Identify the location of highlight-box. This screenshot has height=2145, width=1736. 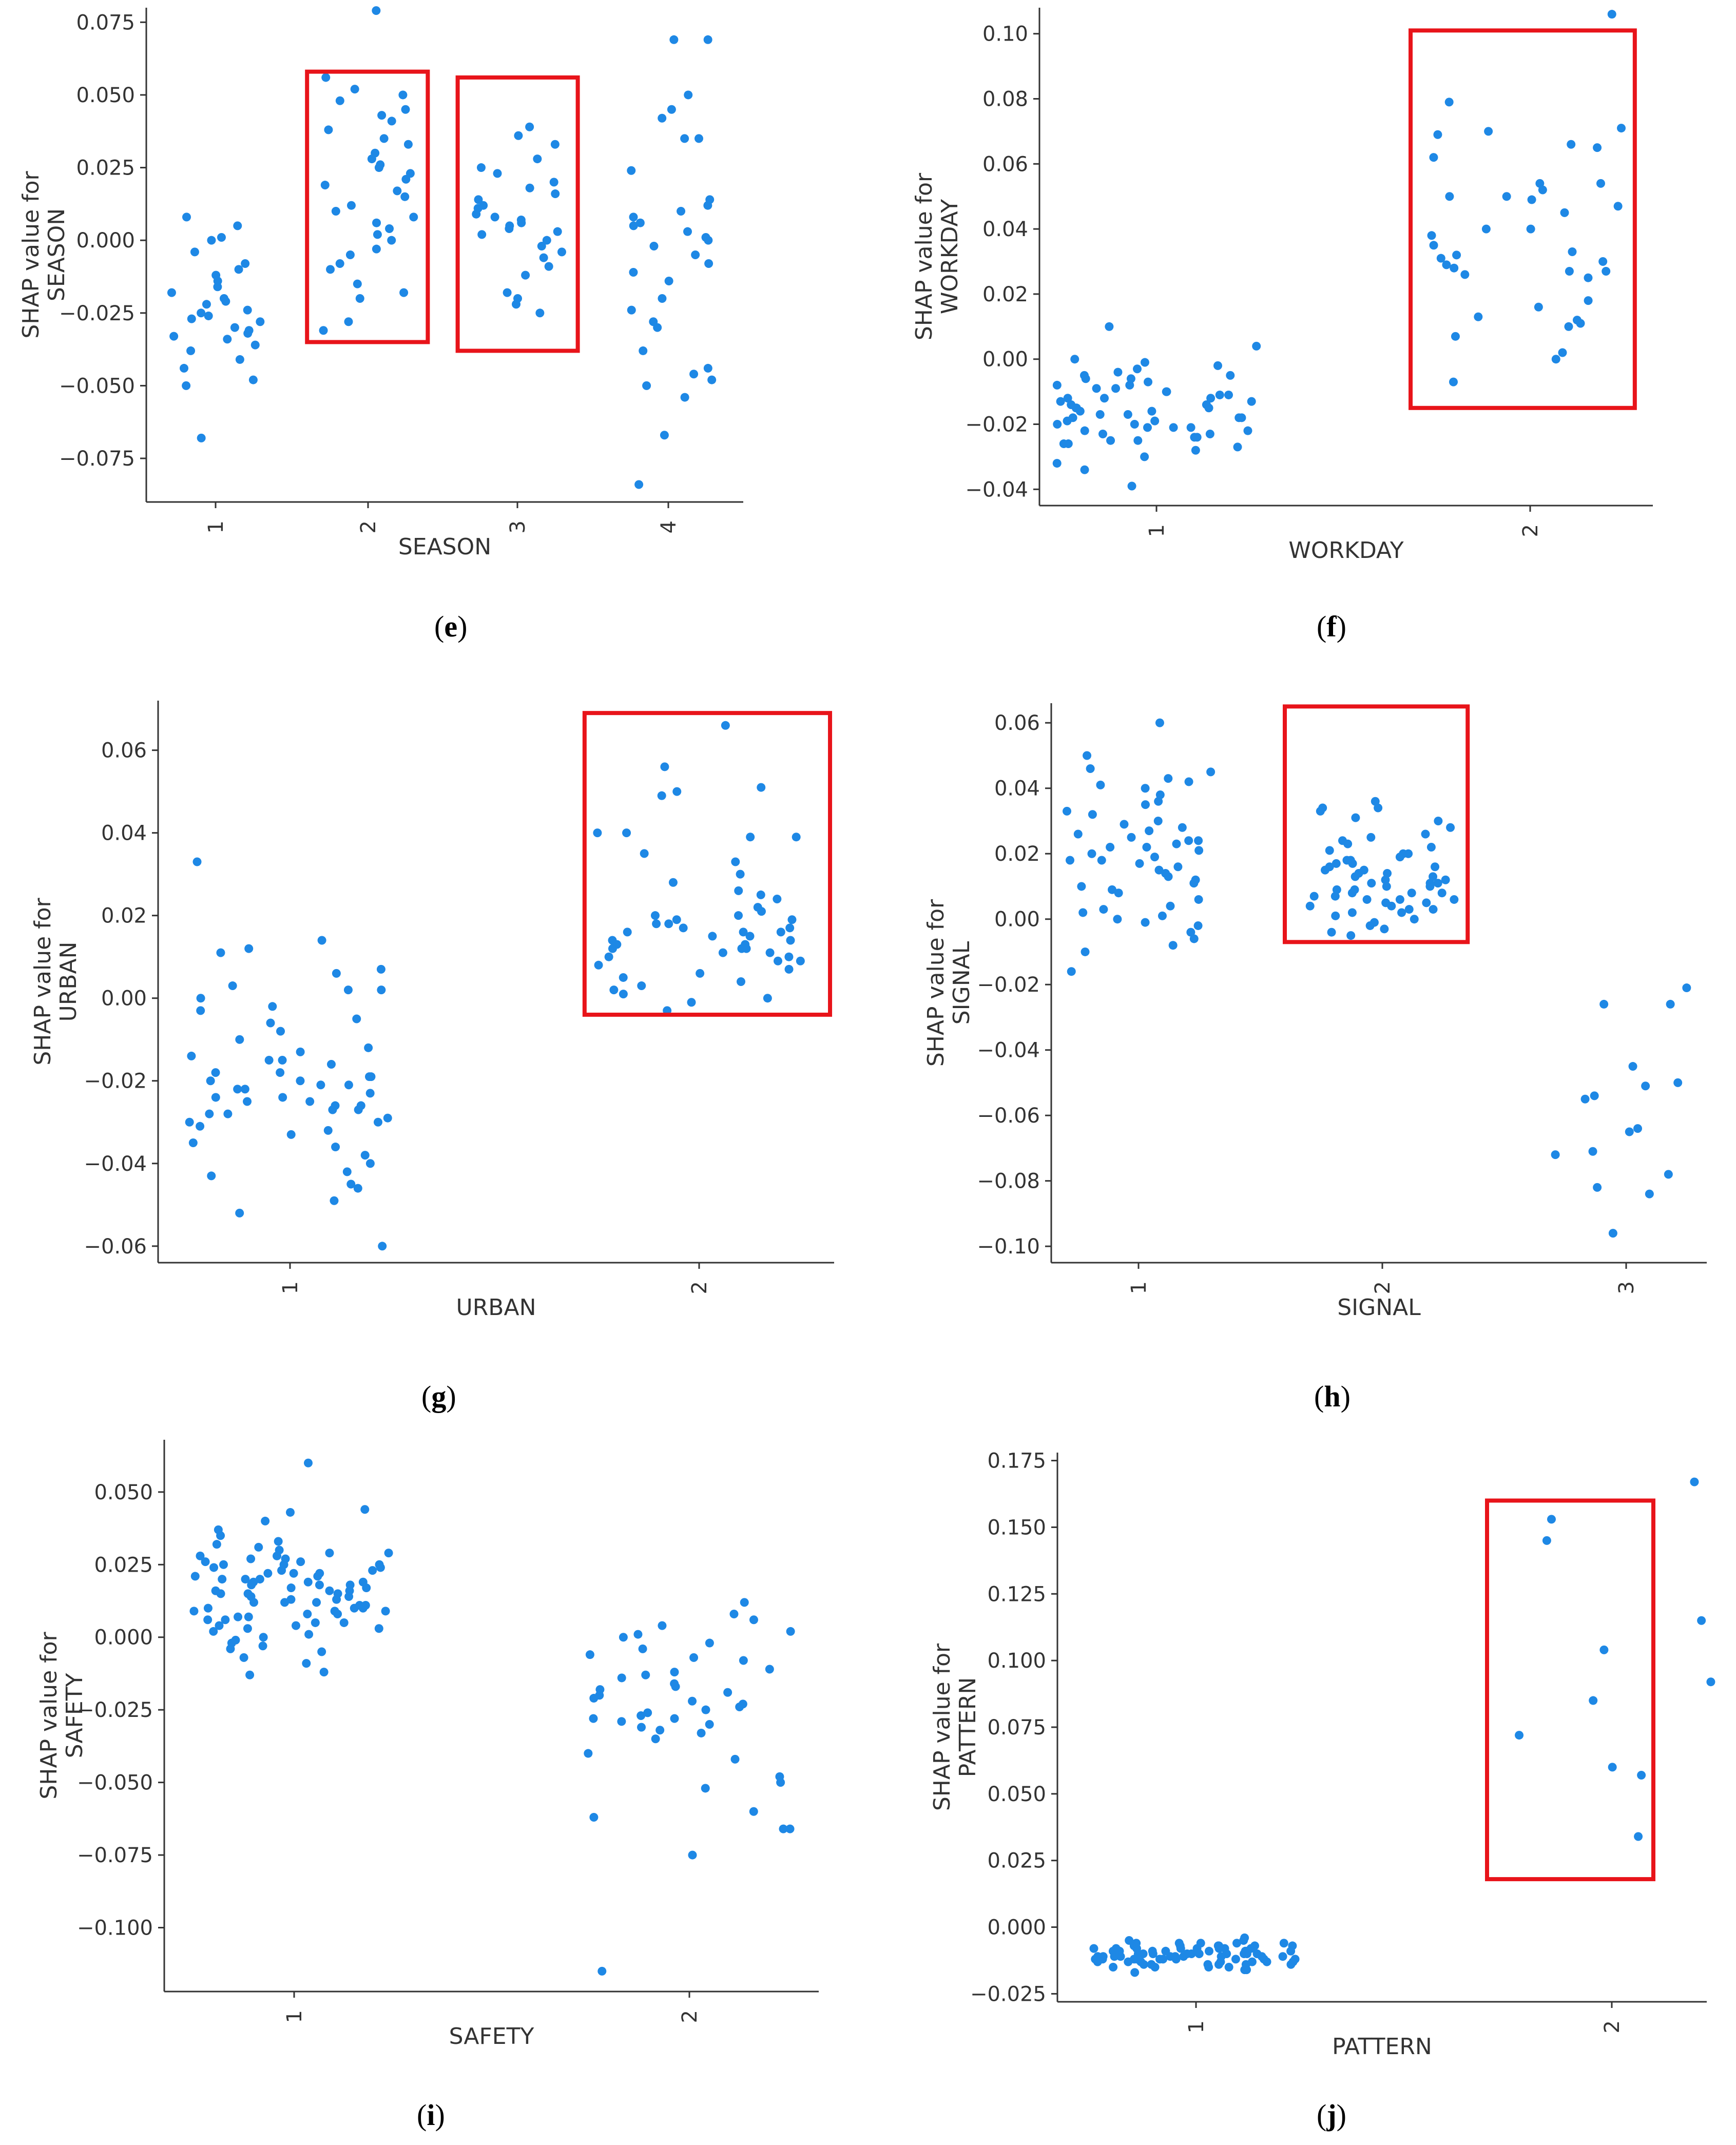
(1523, 219).